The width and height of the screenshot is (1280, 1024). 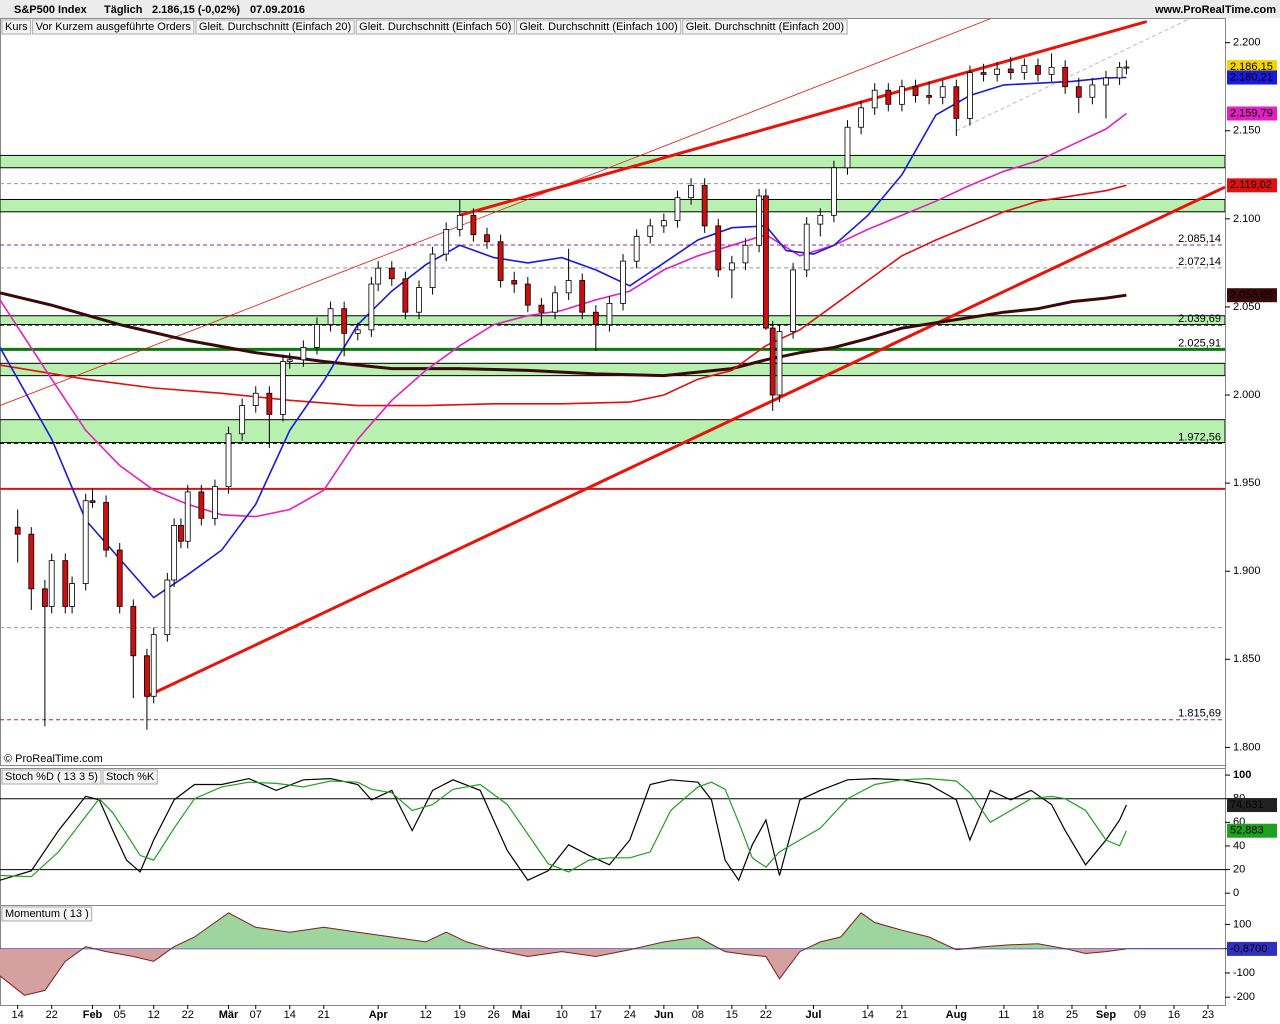 What do you see at coordinates (460, 1015) in the screenshot?
I see `x-tick-label: 19` at bounding box center [460, 1015].